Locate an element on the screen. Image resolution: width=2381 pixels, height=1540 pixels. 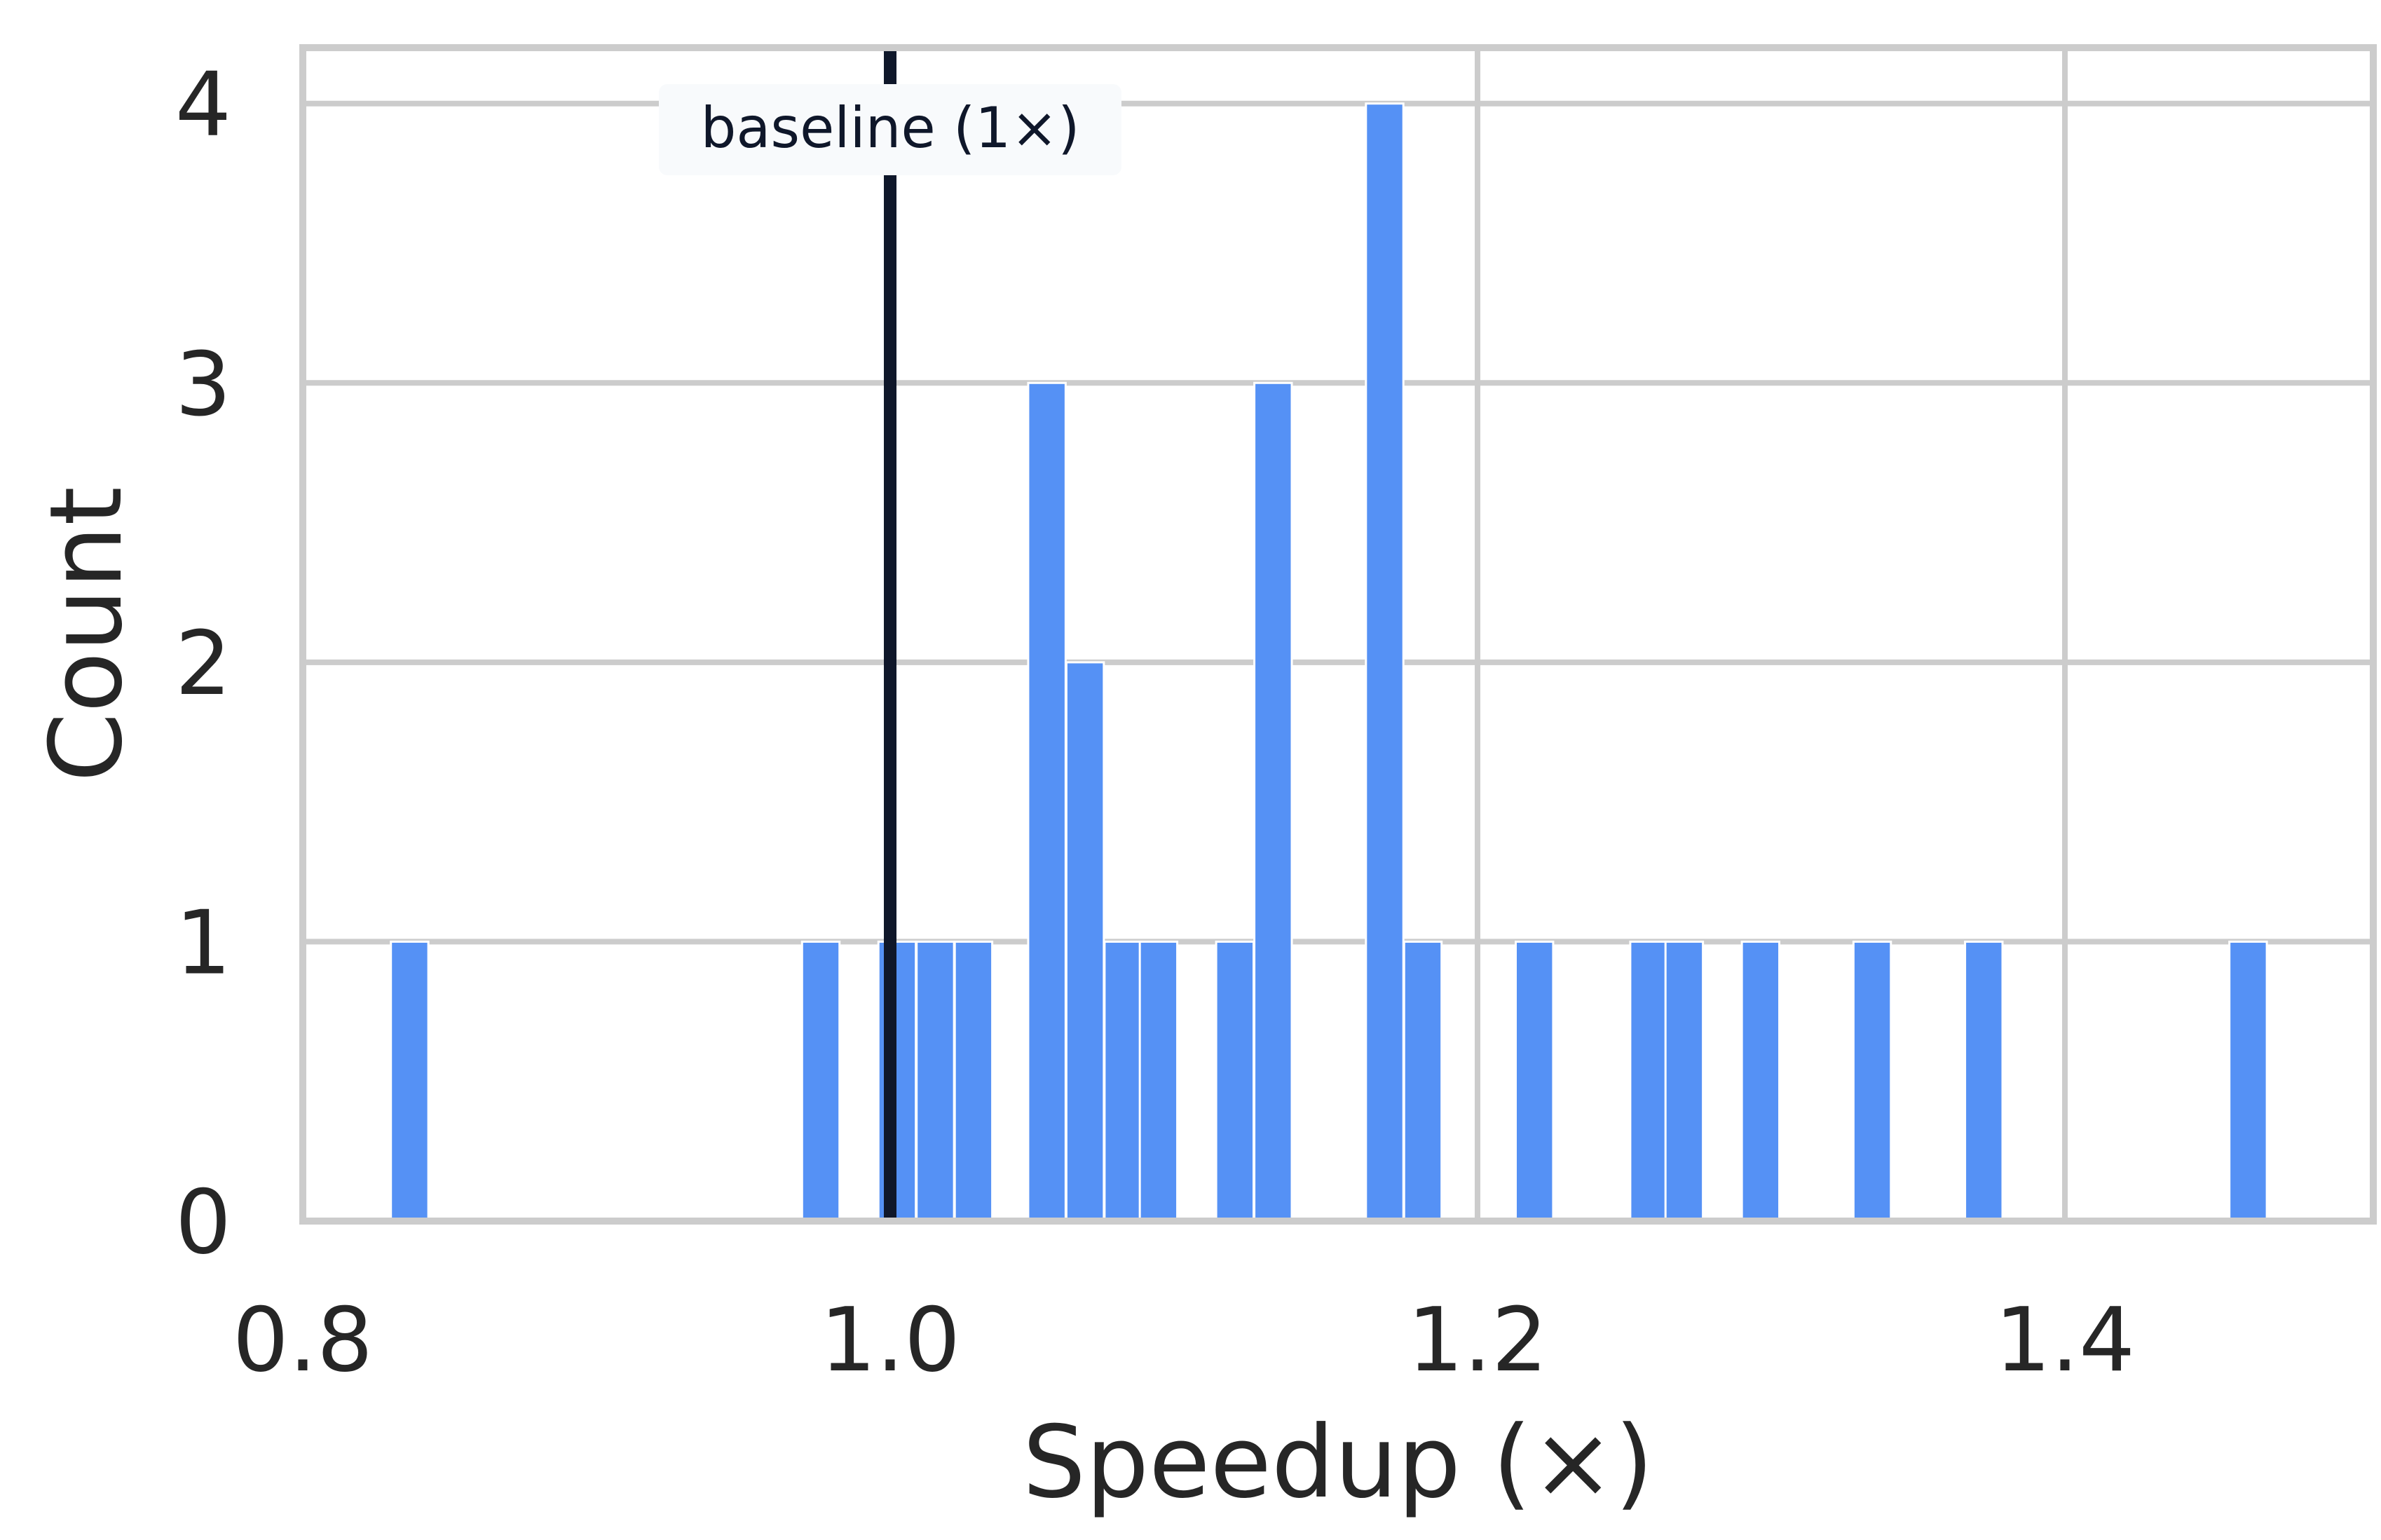
x-tick-label: 1.4 is located at coordinates (2065, 1340).